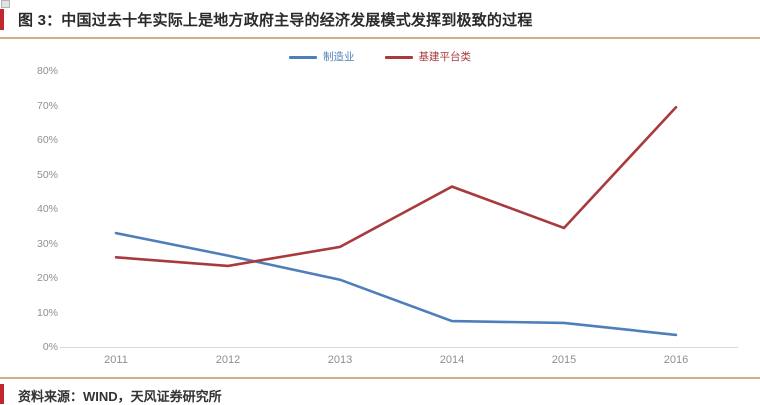 This screenshot has width=760, height=405. What do you see at coordinates (380, 57) in the screenshot?
I see `chart-legend: 制造业 基建平台类` at bounding box center [380, 57].